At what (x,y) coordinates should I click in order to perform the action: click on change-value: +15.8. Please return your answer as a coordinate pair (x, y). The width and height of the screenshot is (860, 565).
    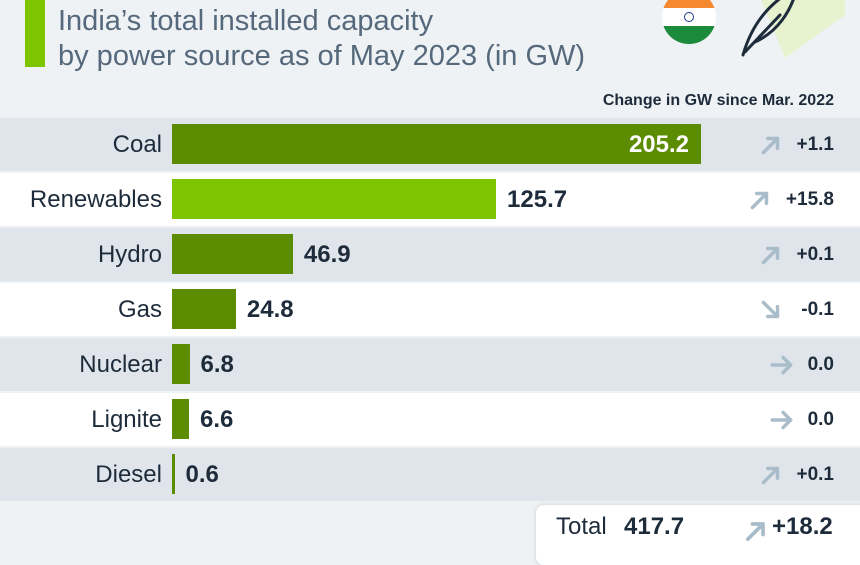
    Looking at the image, I should click on (809, 199).